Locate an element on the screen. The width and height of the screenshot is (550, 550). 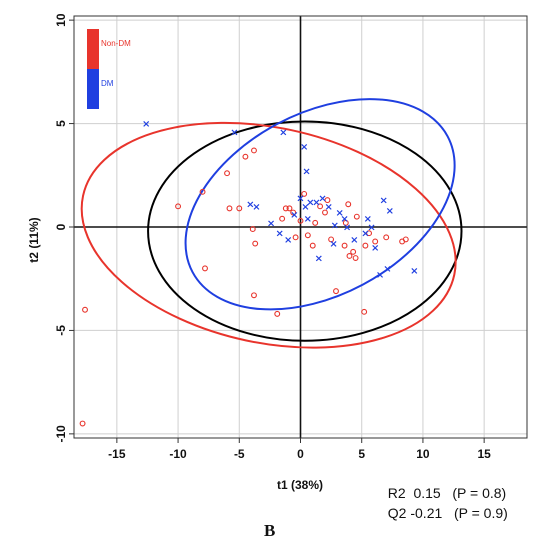
y-tick-label: 10 is located at coordinates (61, 20).